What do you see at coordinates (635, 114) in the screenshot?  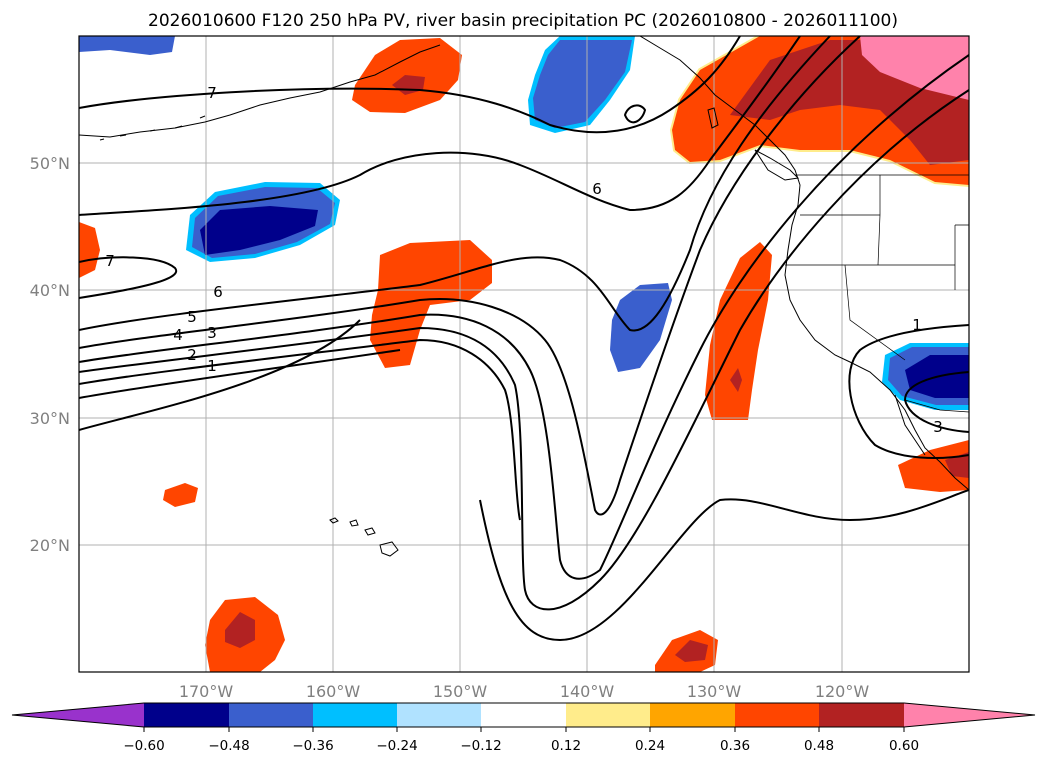 I see `pv-contour-small-loop` at bounding box center [635, 114].